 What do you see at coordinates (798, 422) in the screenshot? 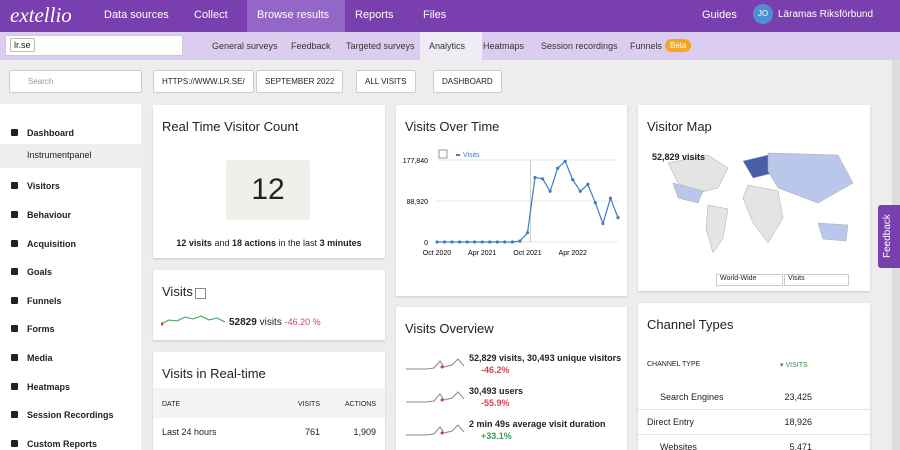
I see `td: 18,926` at bounding box center [798, 422].